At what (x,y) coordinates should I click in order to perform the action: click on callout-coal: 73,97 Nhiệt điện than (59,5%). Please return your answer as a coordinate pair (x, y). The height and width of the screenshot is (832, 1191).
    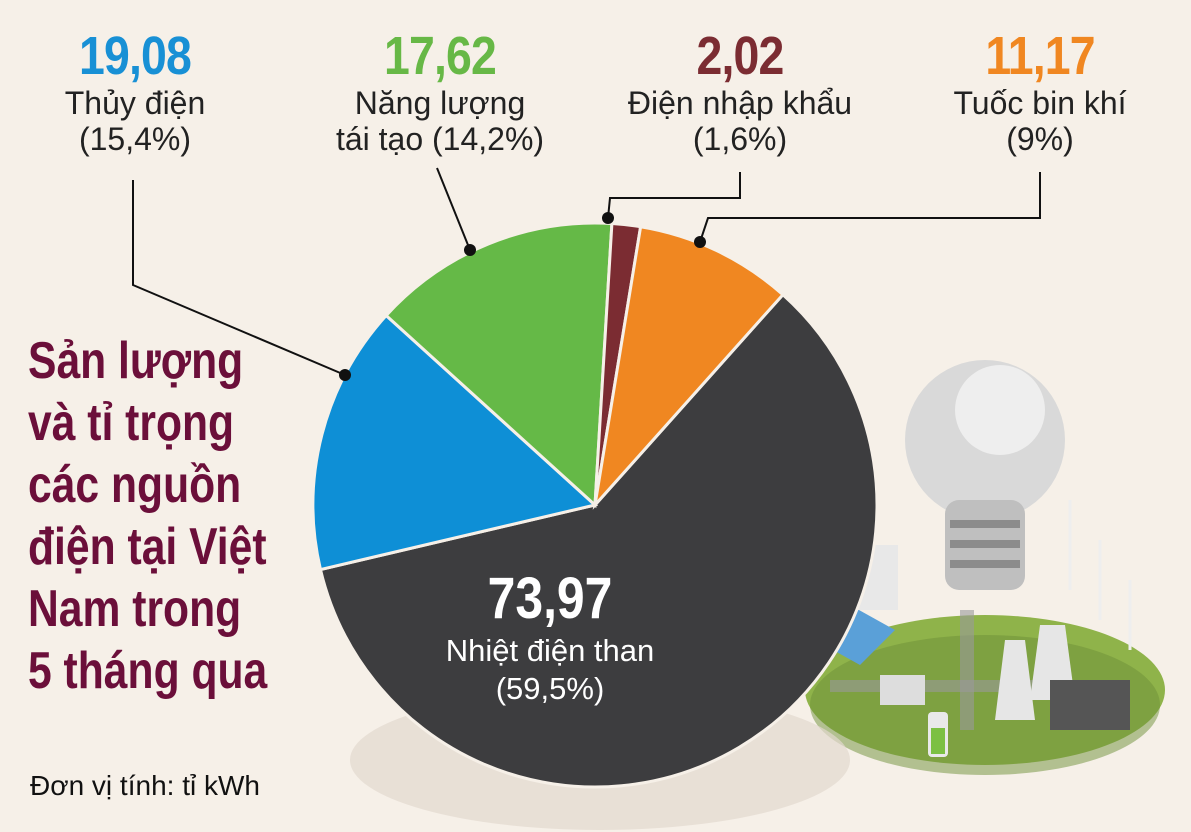
    Looking at the image, I should click on (550, 636).